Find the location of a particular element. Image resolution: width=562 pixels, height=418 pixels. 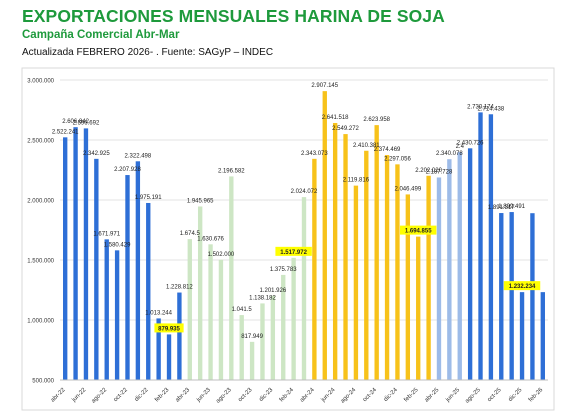

data-label: 2.522.241 is located at coordinates (65, 132).